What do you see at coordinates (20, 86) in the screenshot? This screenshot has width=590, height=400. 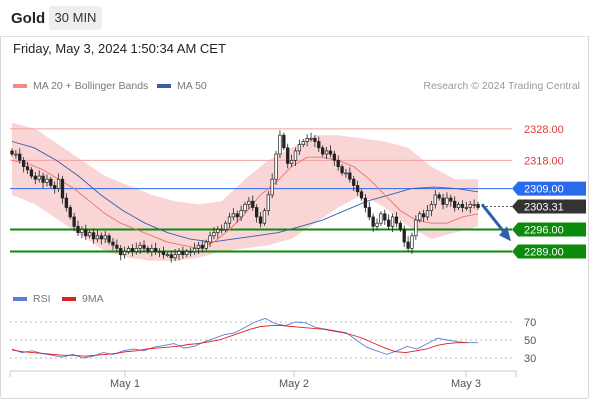 I see `ma20-swatch` at bounding box center [20, 86].